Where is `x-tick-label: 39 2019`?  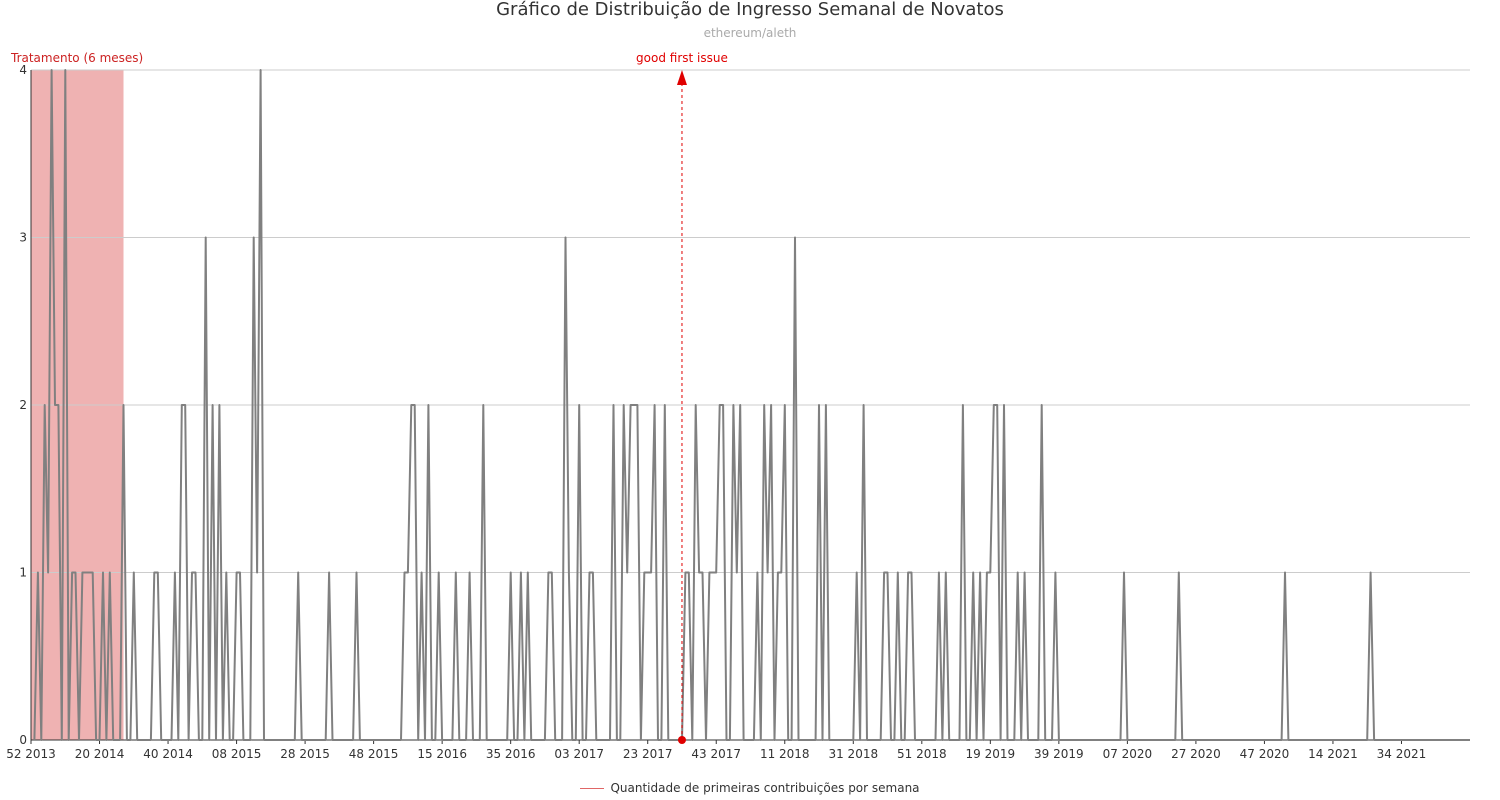
x-tick-label: 39 2019 is located at coordinates (1059, 754).